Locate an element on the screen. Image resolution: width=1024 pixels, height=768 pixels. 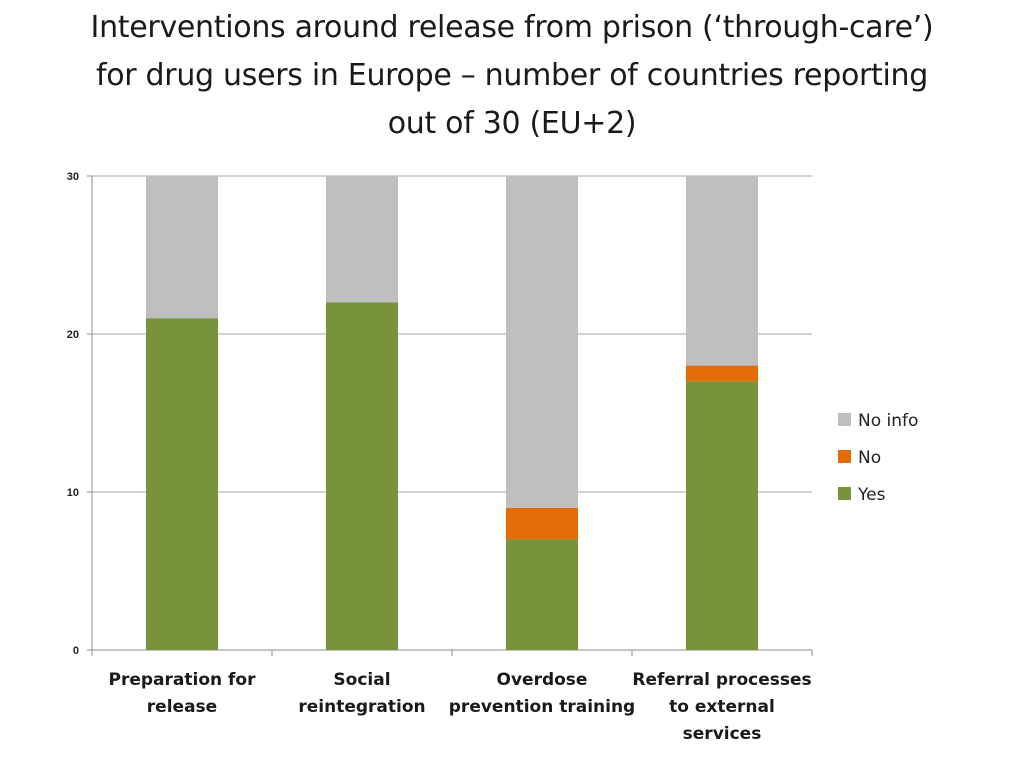
legend-label-yes: Yes is located at coordinates (871, 495).